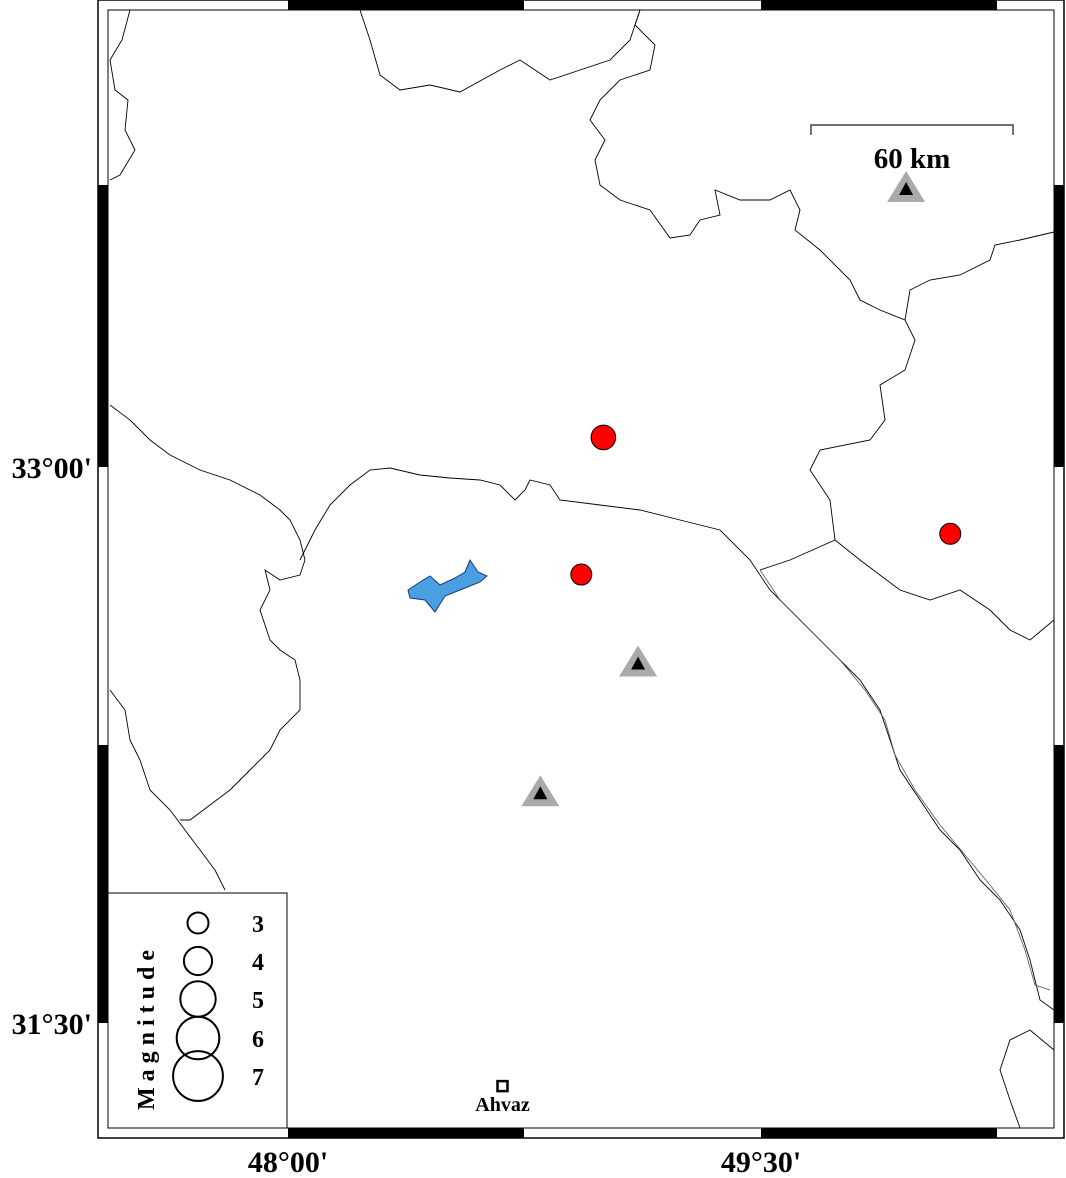  I want to click on lat-tick-label: 31°30', so click(52, 1024).